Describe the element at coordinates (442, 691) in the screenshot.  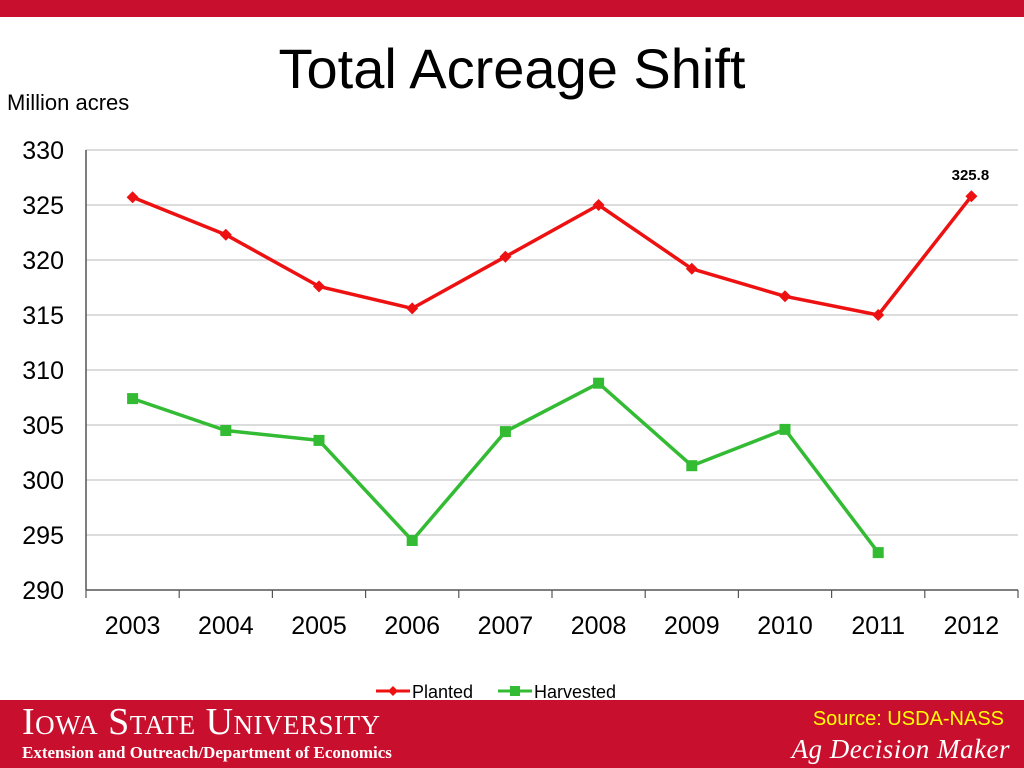
I see `legend-label-planted: Planted` at that location.